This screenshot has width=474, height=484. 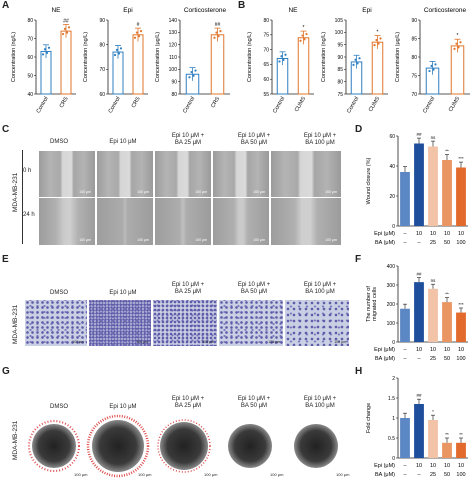 What do you see at coordinates (251, 323) in the screenshot?
I see `transwell-image-ba50: 100 μm` at bounding box center [251, 323].